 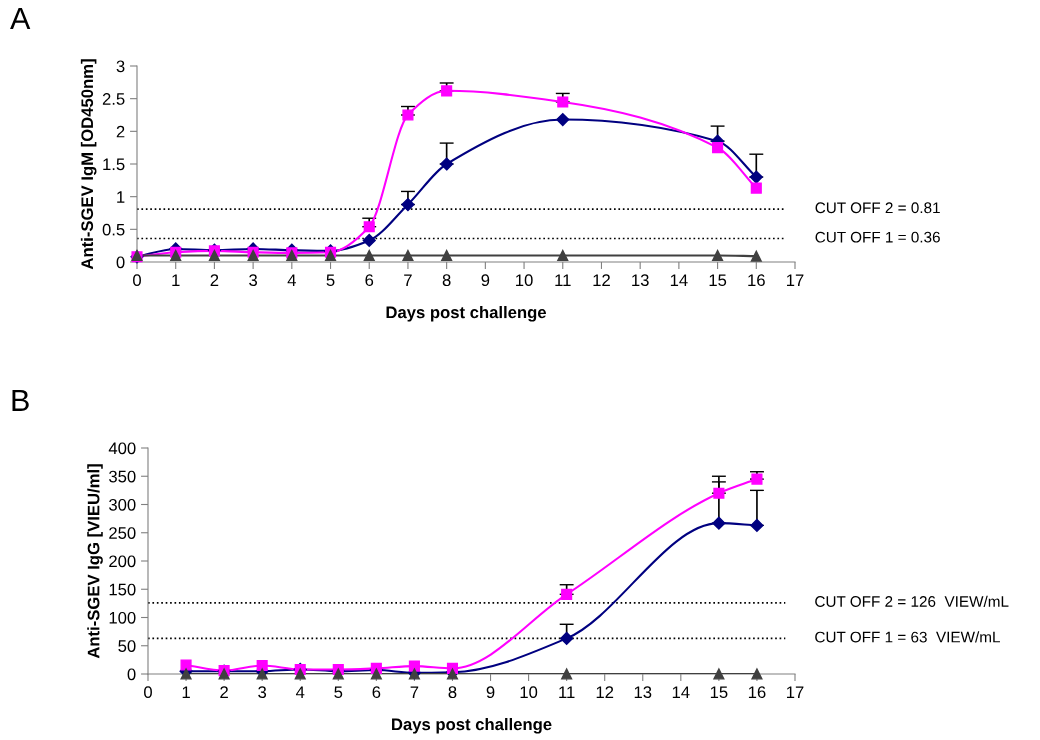 I want to click on y-tick-label: 350, so click(x=122, y=476).